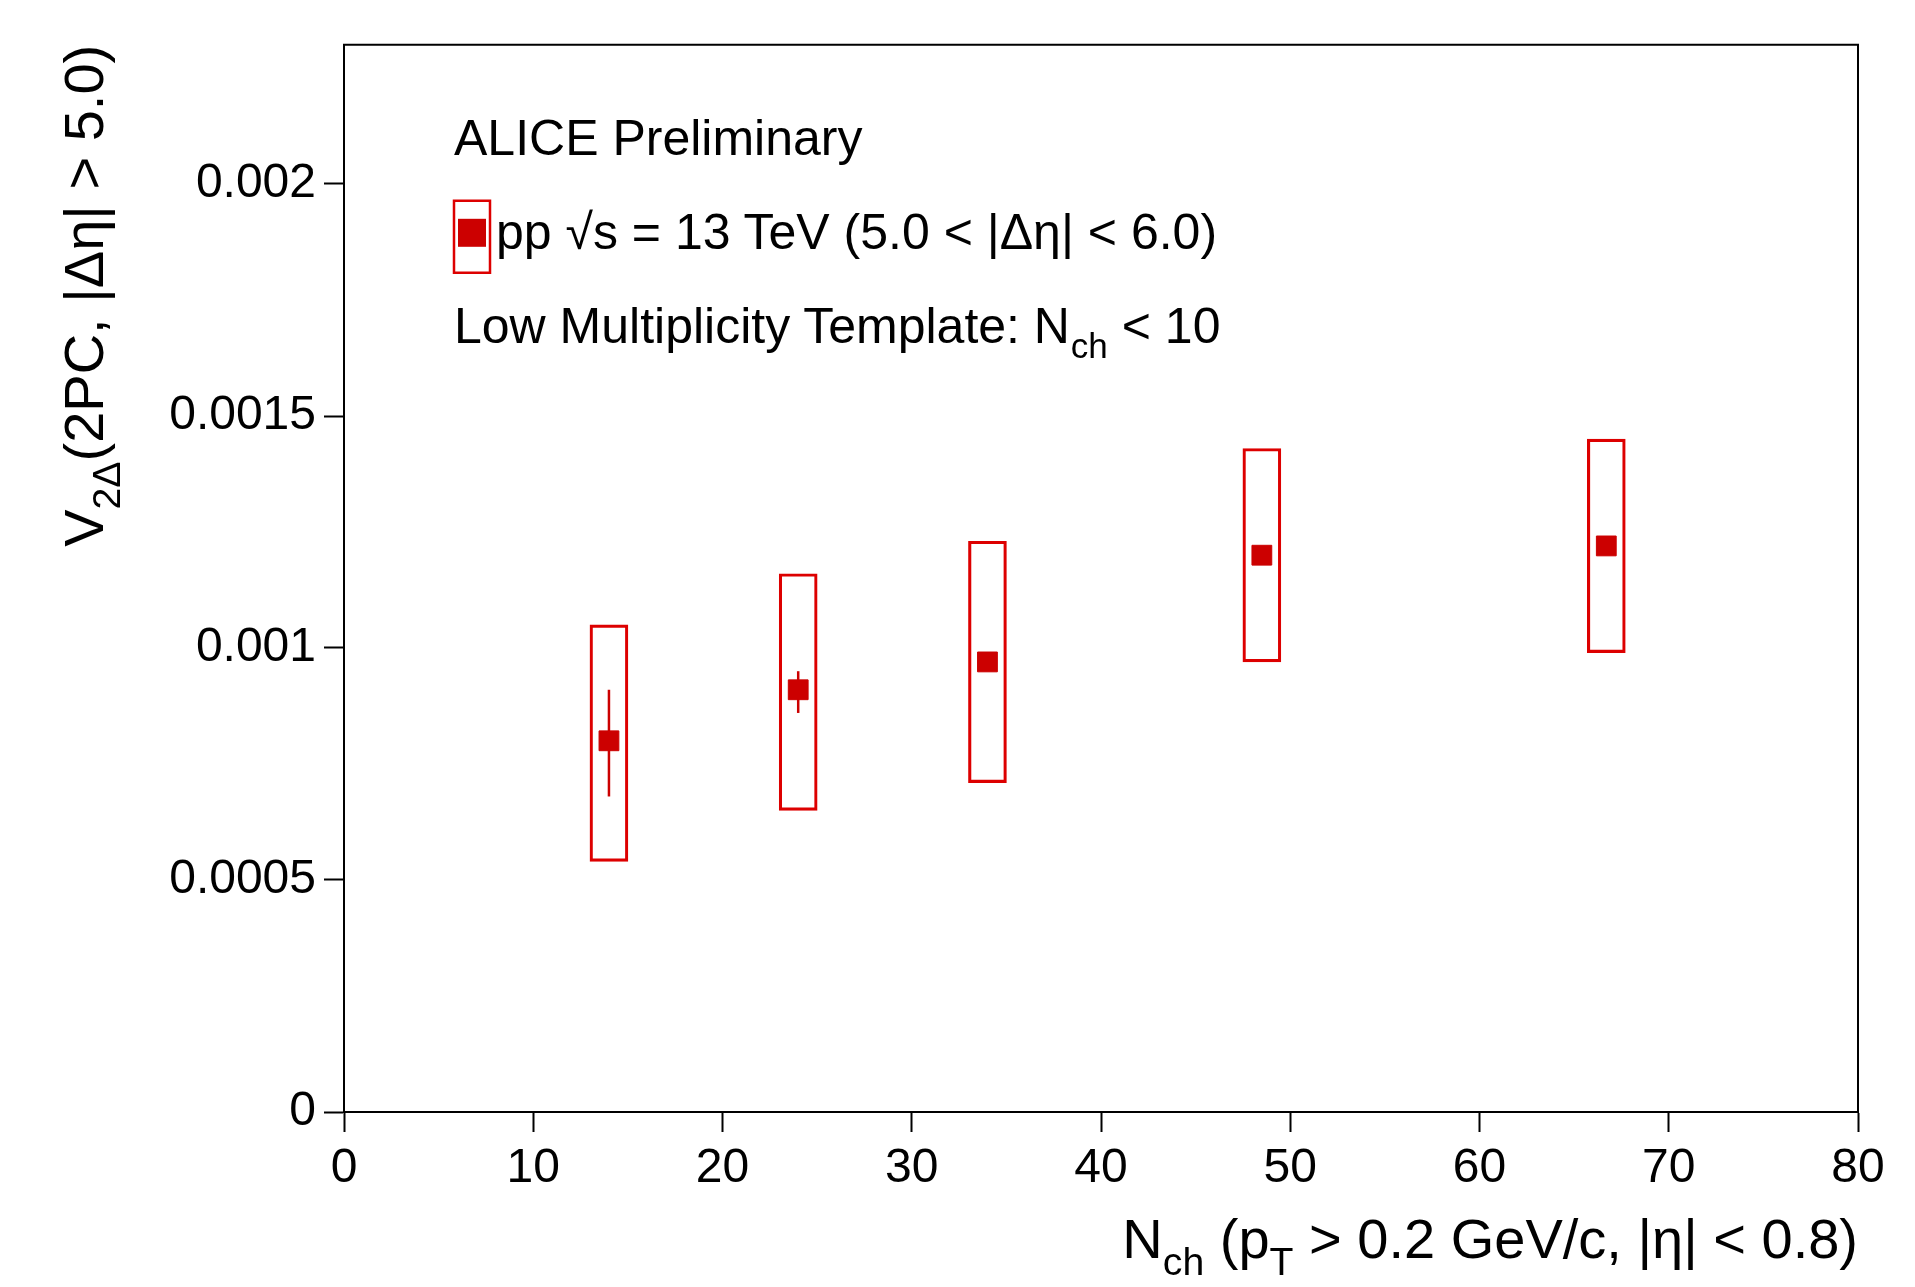  I want to click on x-tick-label: 20, so click(722, 1166).